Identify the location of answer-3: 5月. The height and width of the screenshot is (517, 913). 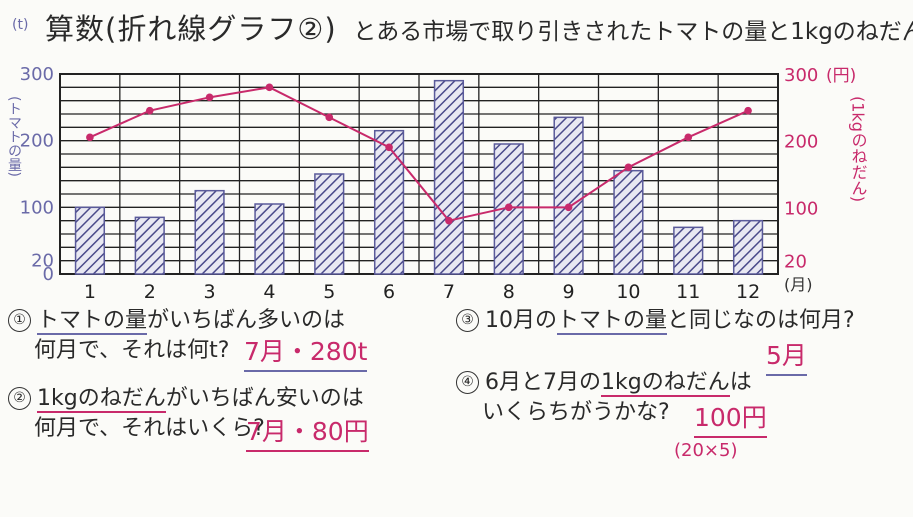
(786, 356).